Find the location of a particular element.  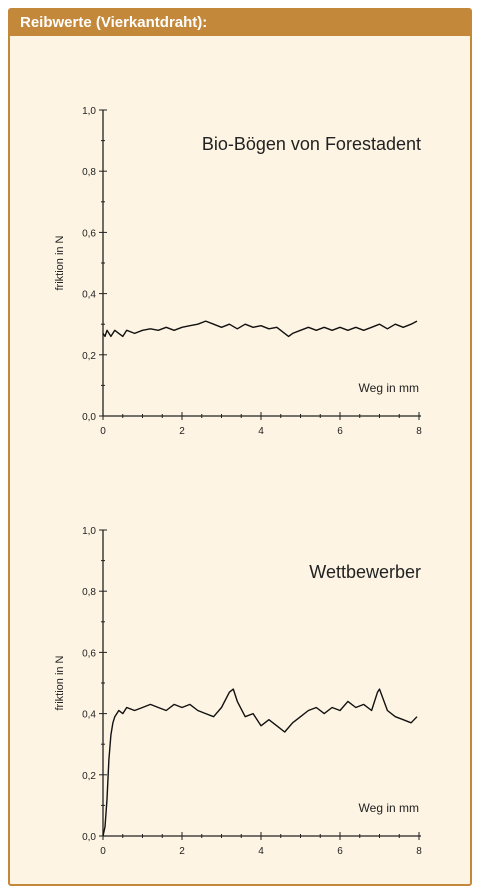

chart-title: Wettbewerber is located at coordinates (365, 572).